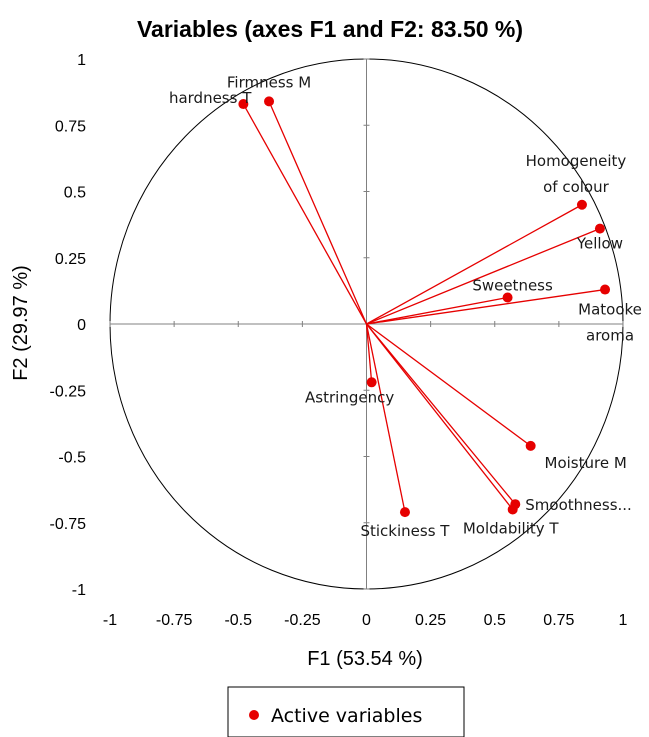 The image size is (649, 737). Describe the element at coordinates (81, 60) in the screenshot. I see `y-tick-label: 1` at that location.